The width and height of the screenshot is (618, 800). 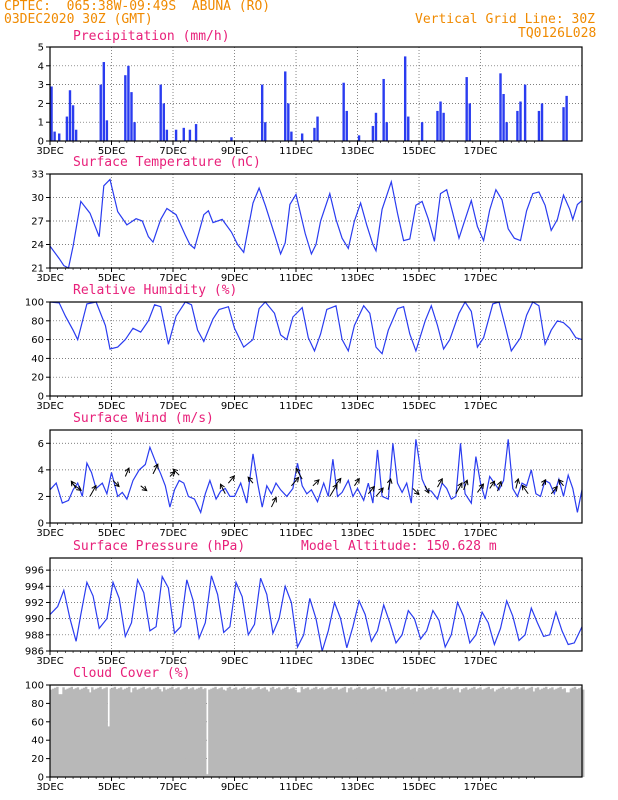 I want to click on cloud-xtick-label: 5DEC, so click(x=111, y=787).